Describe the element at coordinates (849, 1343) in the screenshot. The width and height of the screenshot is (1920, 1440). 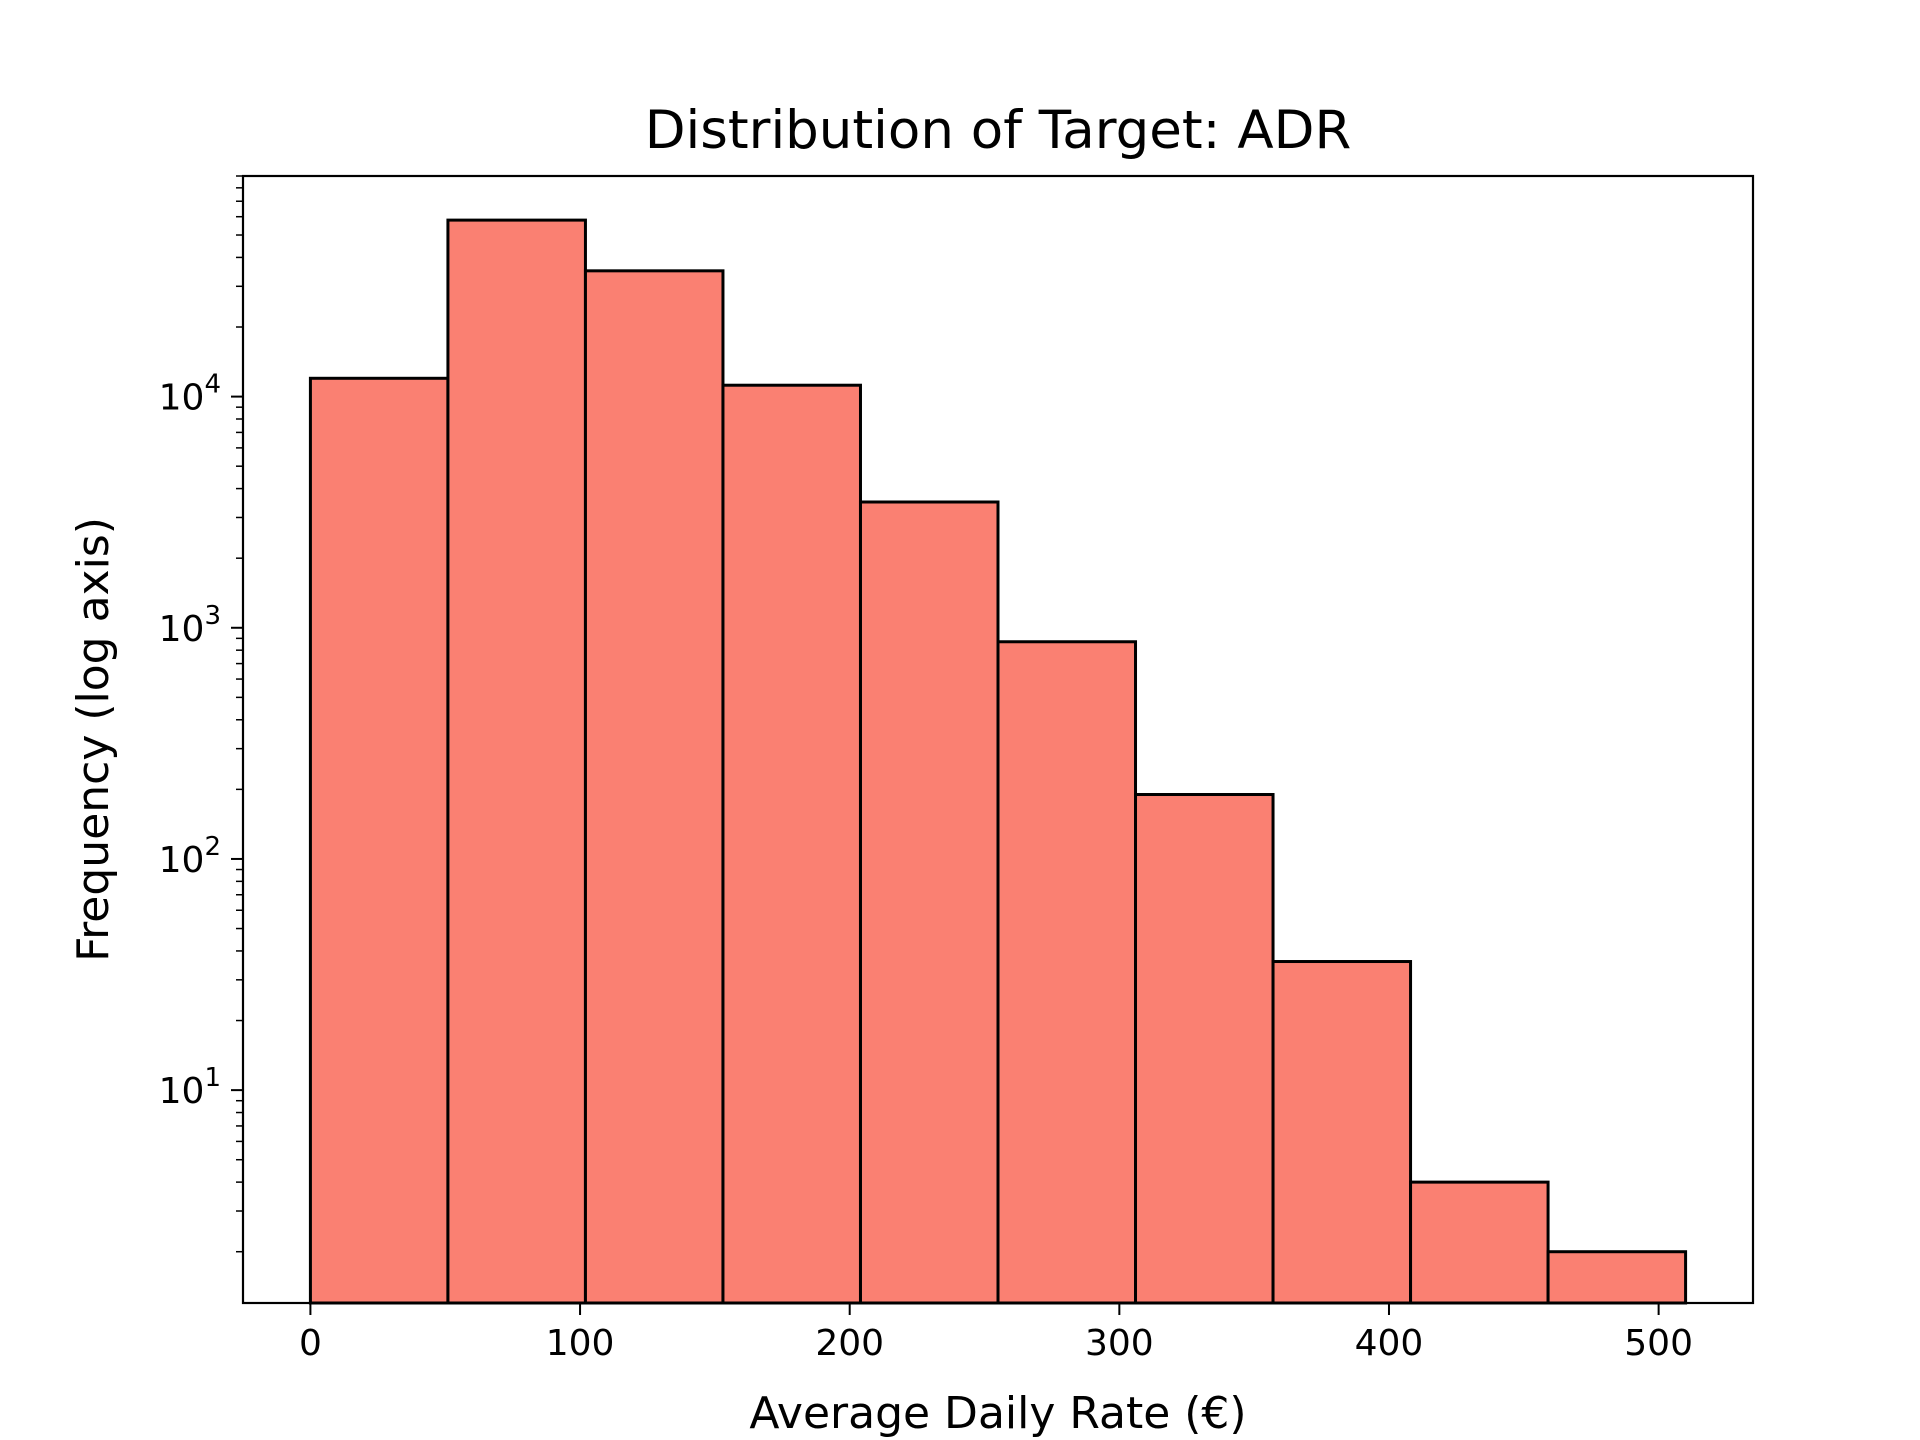
I see `x-tick-label: 200` at that location.